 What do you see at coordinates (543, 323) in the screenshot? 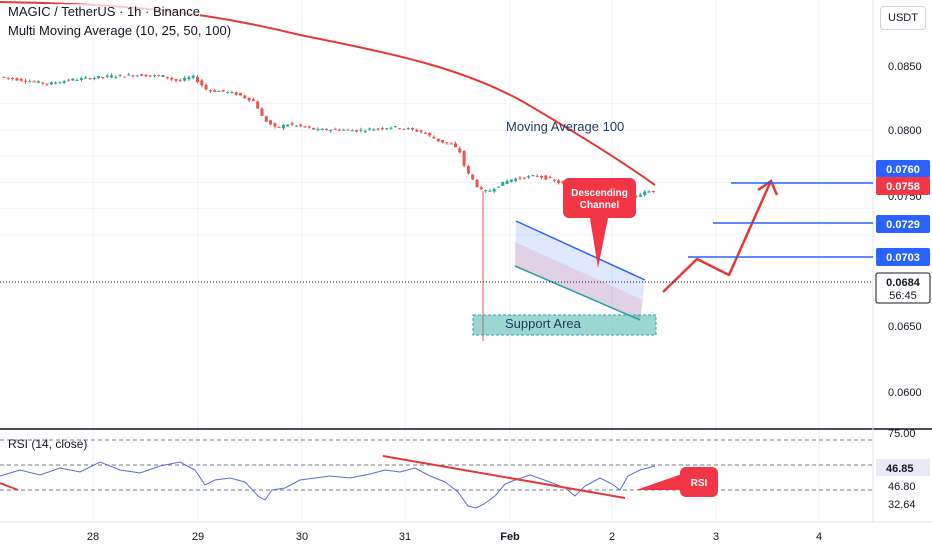
I see `support-area-label: Support Area` at bounding box center [543, 323].